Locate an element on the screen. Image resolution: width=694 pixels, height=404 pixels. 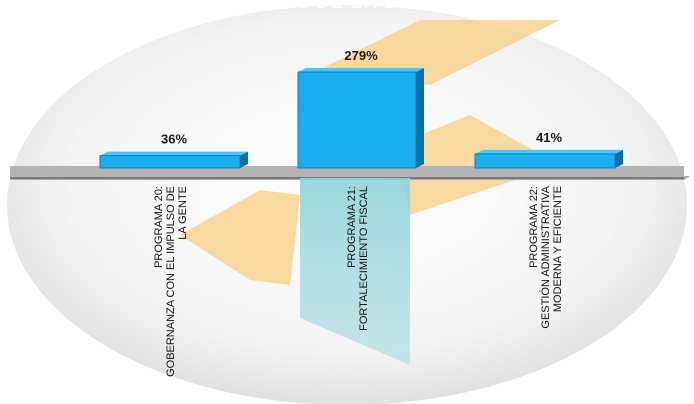
data-labels-group: 36% 279% 41% is located at coordinates (361, 97).